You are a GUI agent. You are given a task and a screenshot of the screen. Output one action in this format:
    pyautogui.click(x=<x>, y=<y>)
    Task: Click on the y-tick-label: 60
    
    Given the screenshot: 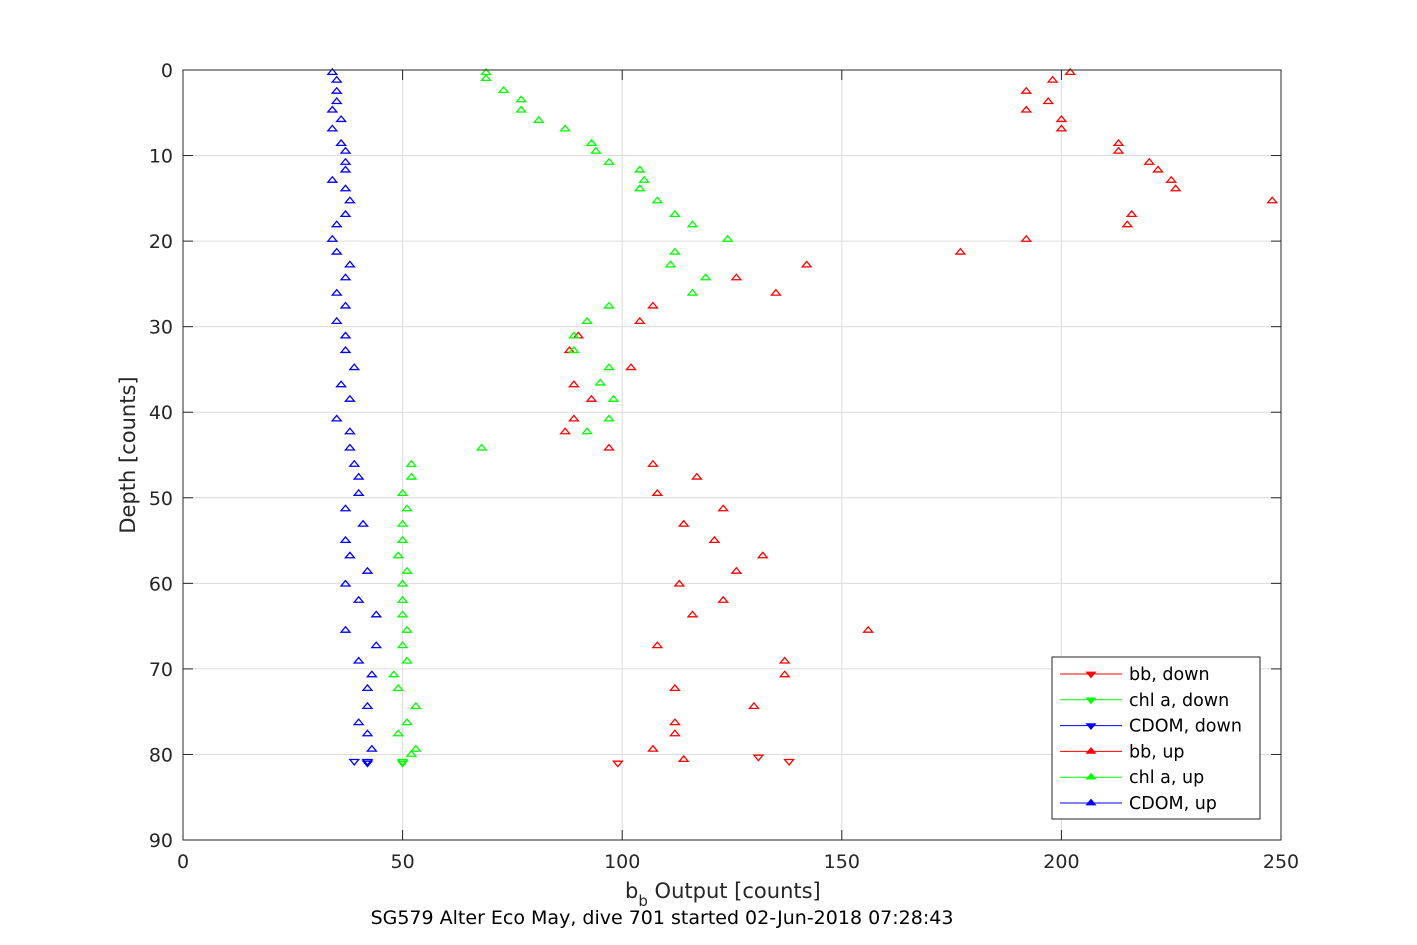 What is the action you would take?
    pyautogui.click(x=161, y=584)
    